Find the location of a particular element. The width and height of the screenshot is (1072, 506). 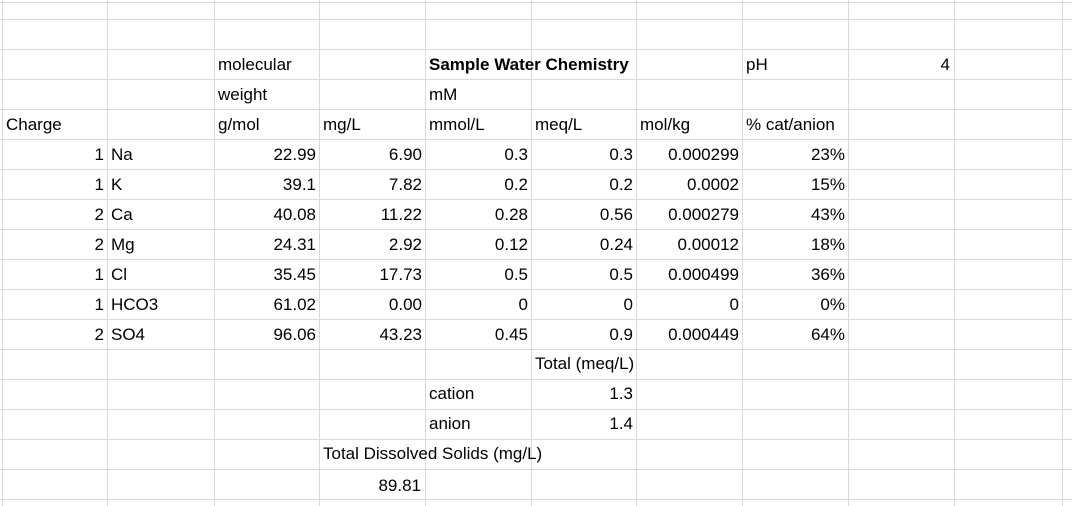

cation-value: 1.3 is located at coordinates (621, 393).